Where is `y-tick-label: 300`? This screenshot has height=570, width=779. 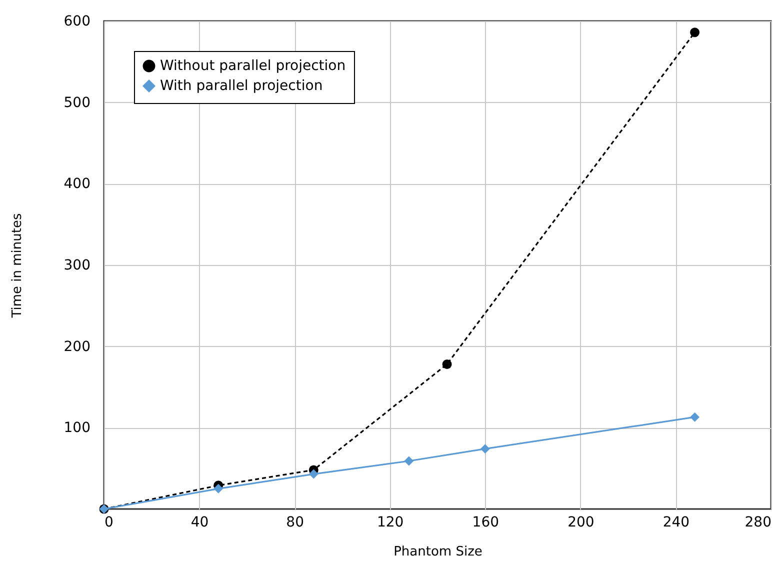
y-tick-label: 300 is located at coordinates (77, 266).